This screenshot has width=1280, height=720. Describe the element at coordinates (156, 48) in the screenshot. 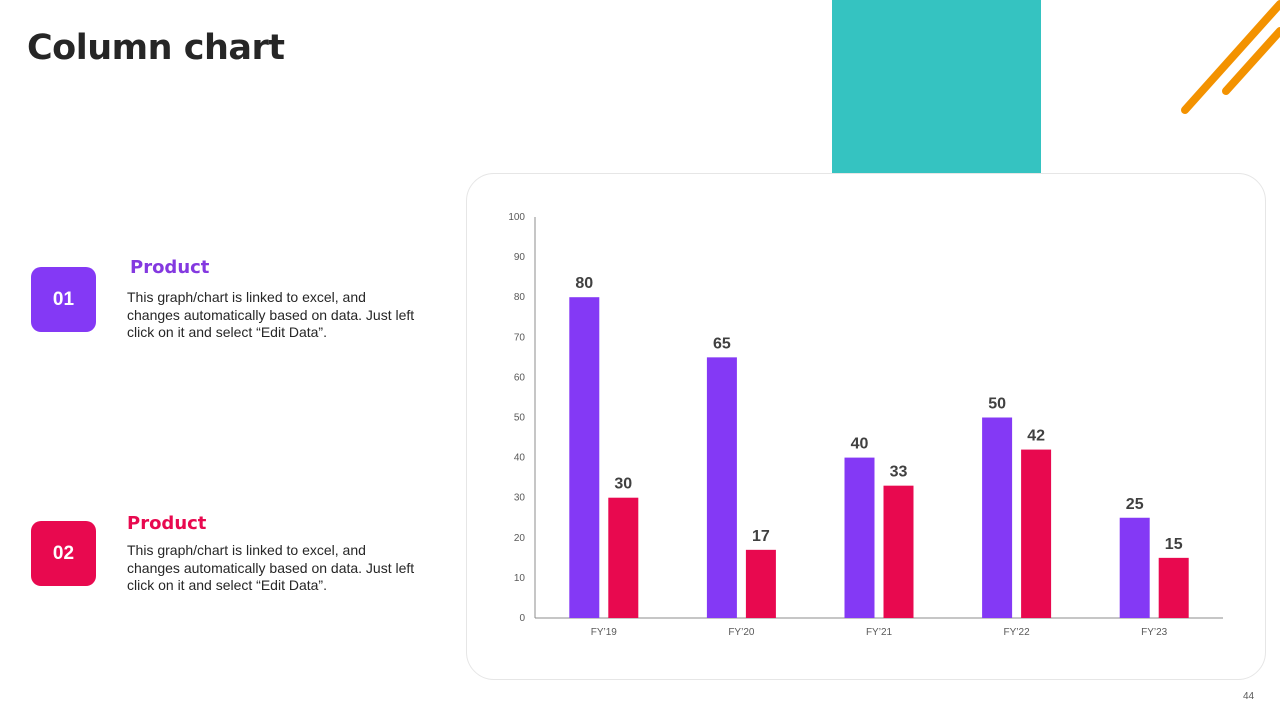

I see `page-title: Column chart` at that location.